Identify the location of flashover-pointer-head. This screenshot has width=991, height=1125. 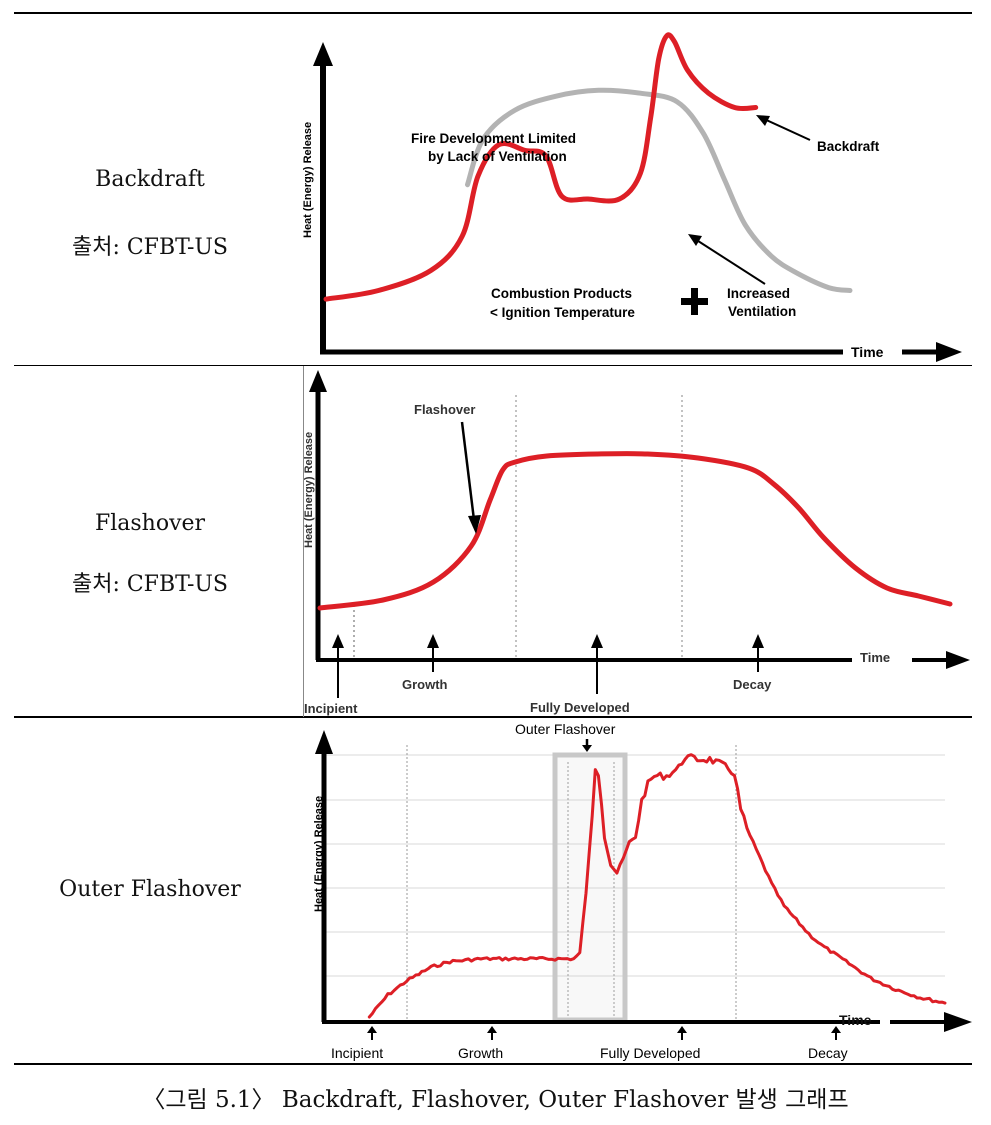
(474, 524).